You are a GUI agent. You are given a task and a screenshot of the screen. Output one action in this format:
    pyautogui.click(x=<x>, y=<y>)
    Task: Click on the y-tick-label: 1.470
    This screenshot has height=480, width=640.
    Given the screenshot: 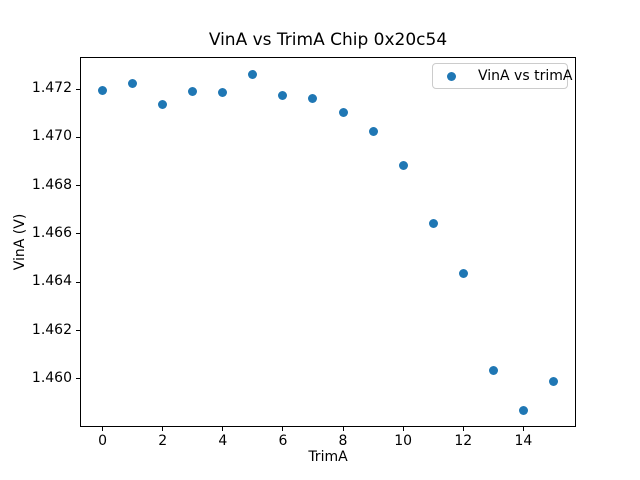 What is the action you would take?
    pyautogui.click(x=51, y=136)
    